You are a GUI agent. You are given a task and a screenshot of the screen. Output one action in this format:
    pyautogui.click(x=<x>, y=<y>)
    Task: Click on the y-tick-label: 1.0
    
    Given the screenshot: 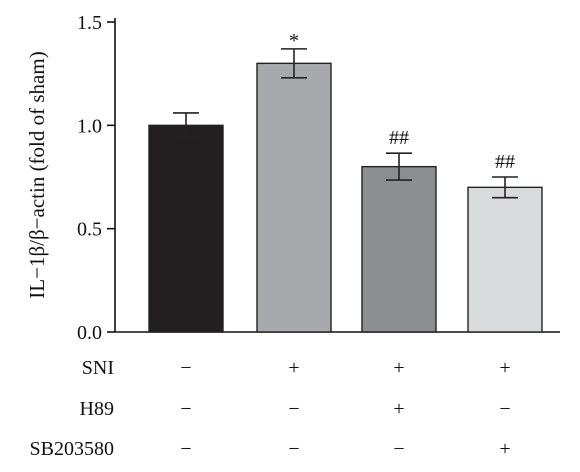 What is the action you would take?
    pyautogui.click(x=89, y=126)
    